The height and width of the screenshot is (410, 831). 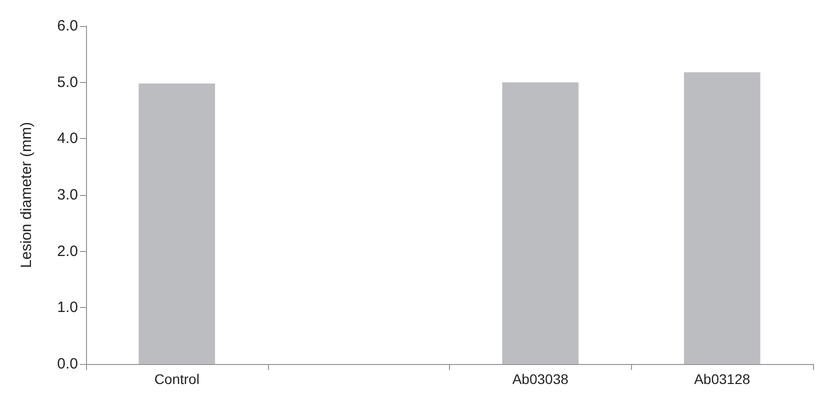 What do you see at coordinates (67, 251) in the screenshot?
I see `y-tick-label: 2.0` at bounding box center [67, 251].